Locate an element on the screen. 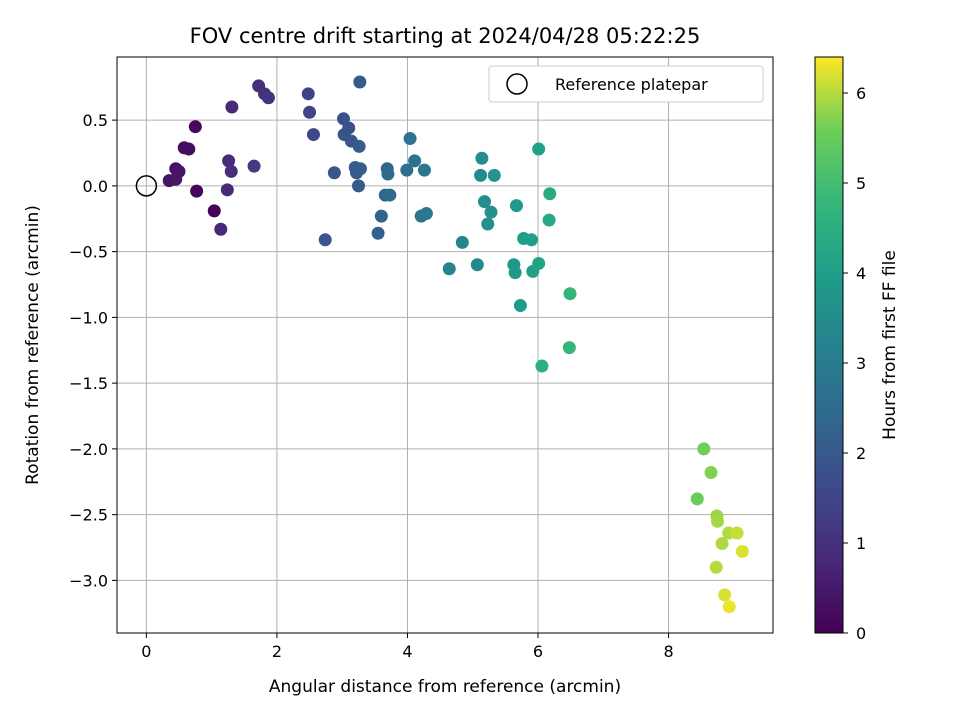 This screenshot has height=720, width=960. legend-reference-label: Reference platepar is located at coordinates (631, 84).